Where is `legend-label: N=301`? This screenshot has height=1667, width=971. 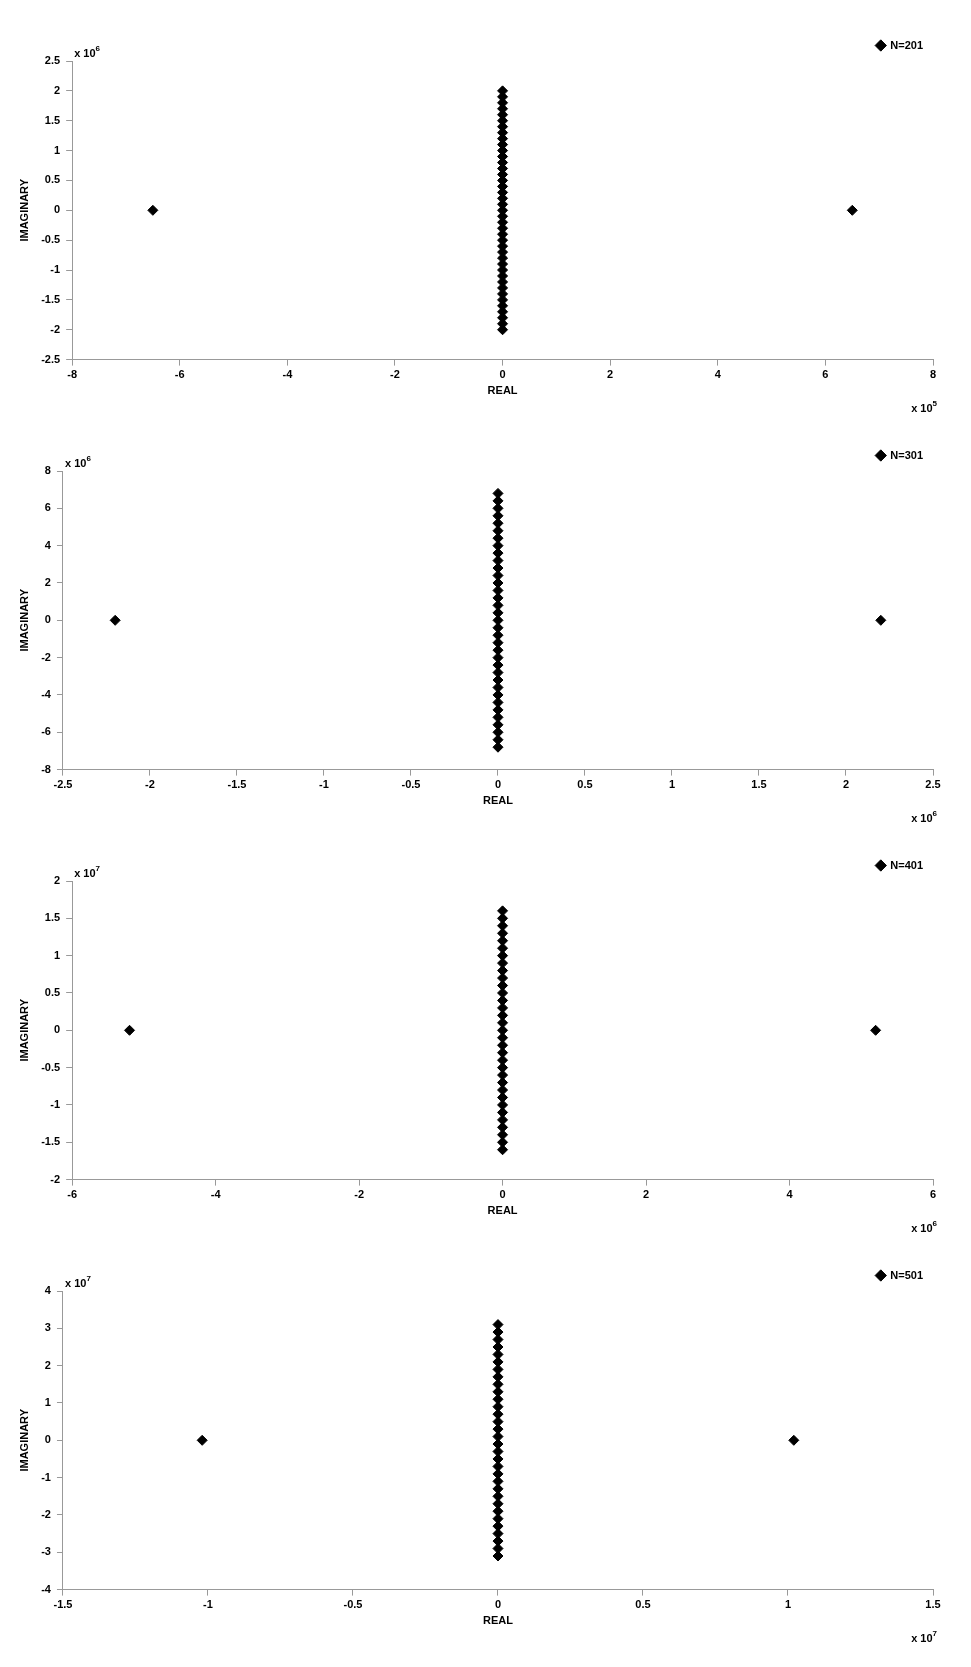
legend-label: N=301 is located at coordinates (907, 454).